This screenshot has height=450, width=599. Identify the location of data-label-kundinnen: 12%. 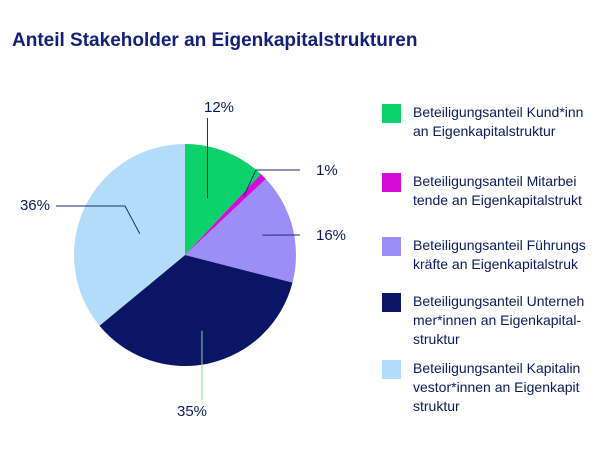
(219, 107).